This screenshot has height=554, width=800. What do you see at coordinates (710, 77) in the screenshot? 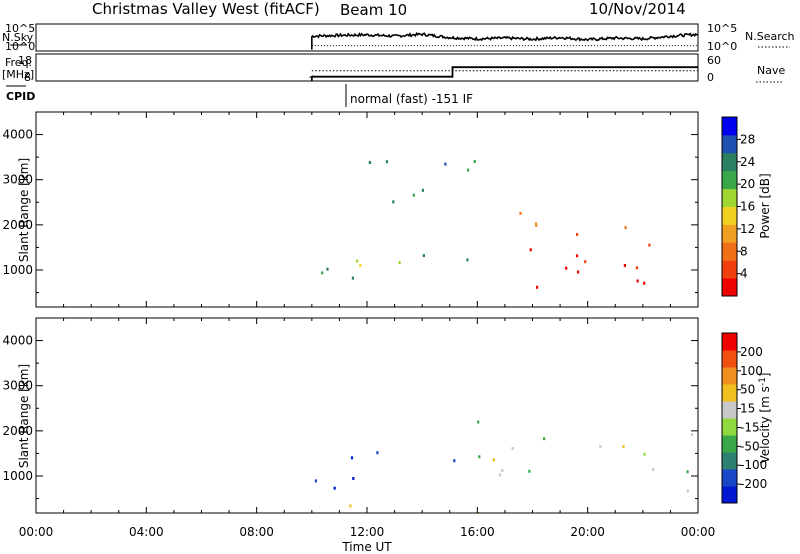
I see `nave-tick-bottom: 0` at bounding box center [710, 77].